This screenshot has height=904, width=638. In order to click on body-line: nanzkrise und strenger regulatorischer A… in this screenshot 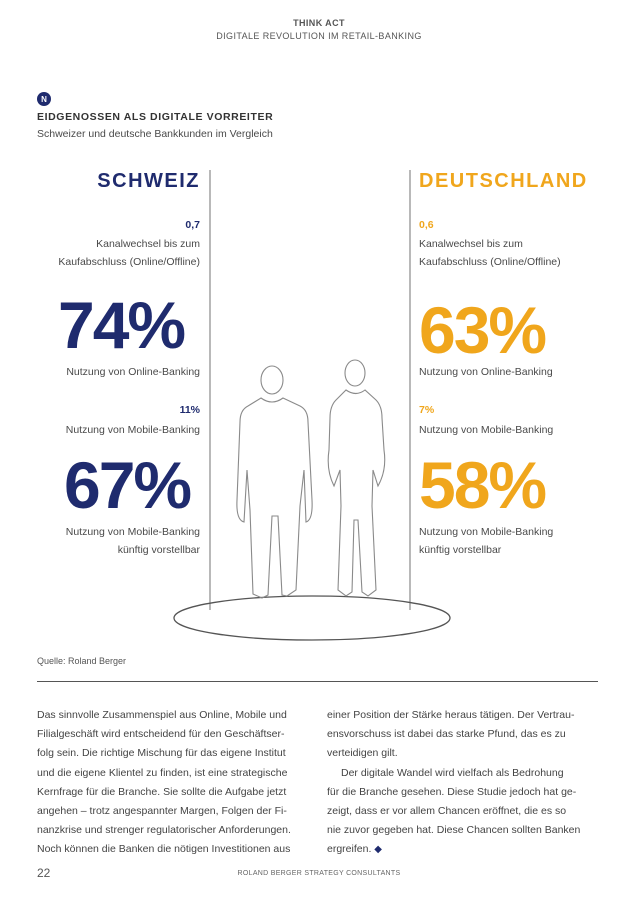, I will do `click(164, 830)`.